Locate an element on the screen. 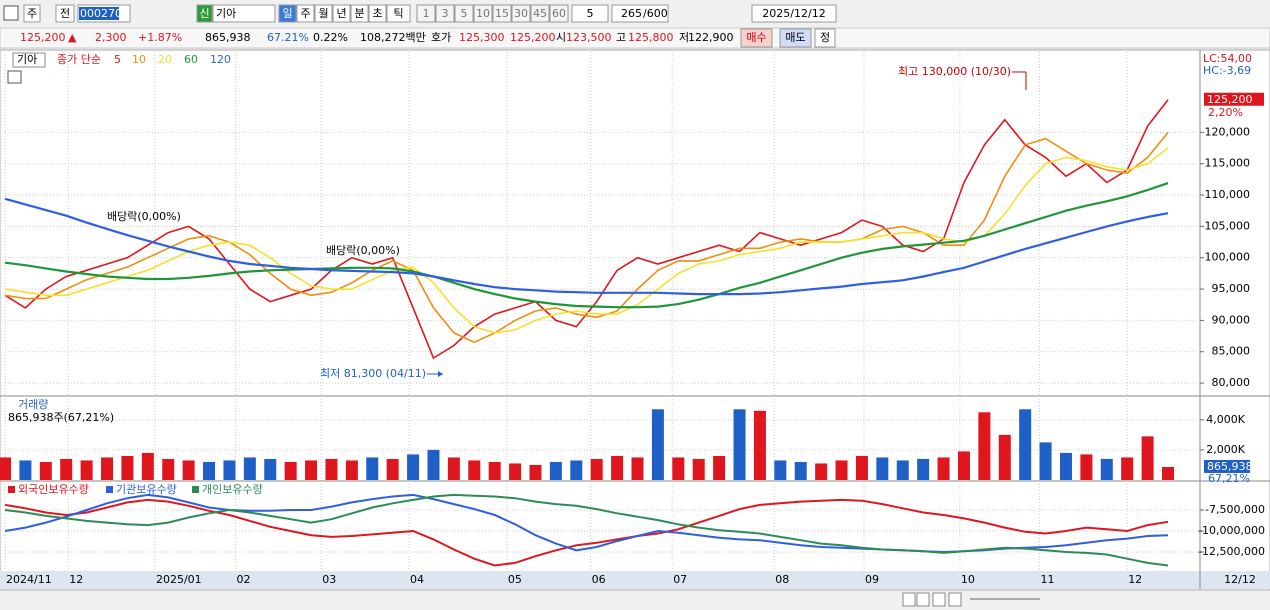 The height and width of the screenshot is (610, 1270). y-tick-label: 110,000 is located at coordinates (1228, 194).